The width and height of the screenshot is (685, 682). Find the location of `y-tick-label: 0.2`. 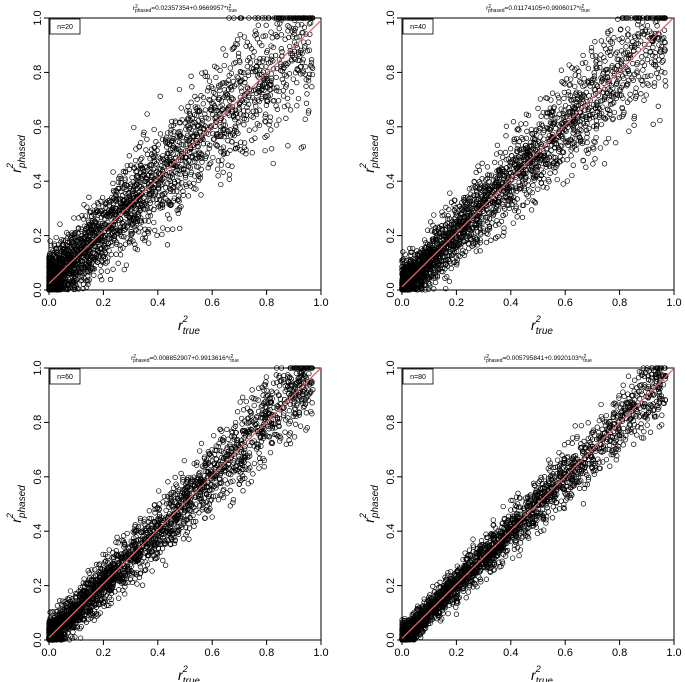

y-tick-label: 0.2 is located at coordinates (38, 235).